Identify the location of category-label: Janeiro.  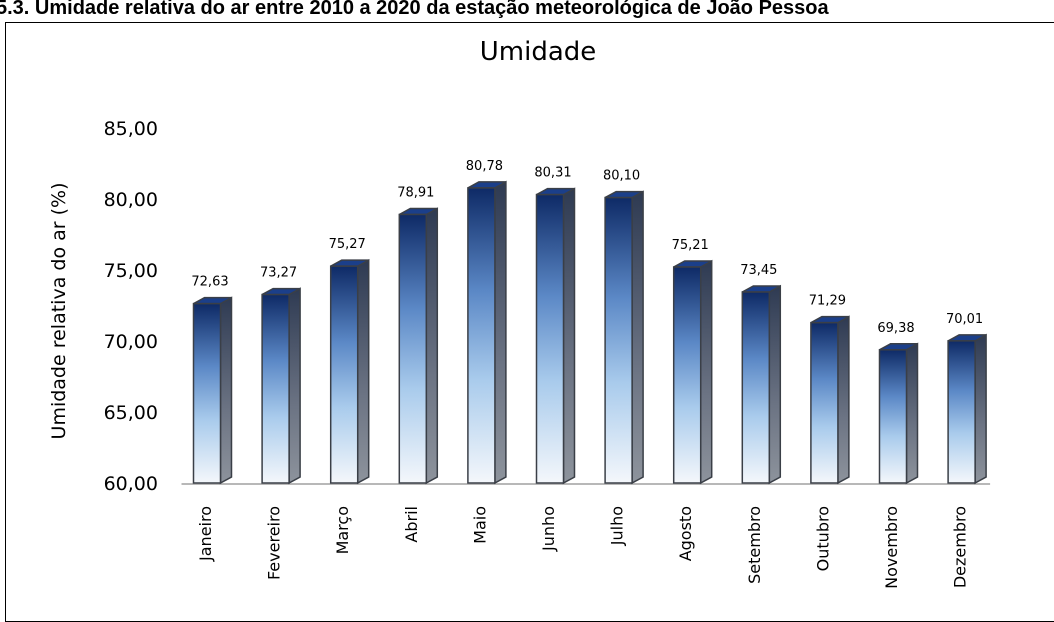
(205, 534).